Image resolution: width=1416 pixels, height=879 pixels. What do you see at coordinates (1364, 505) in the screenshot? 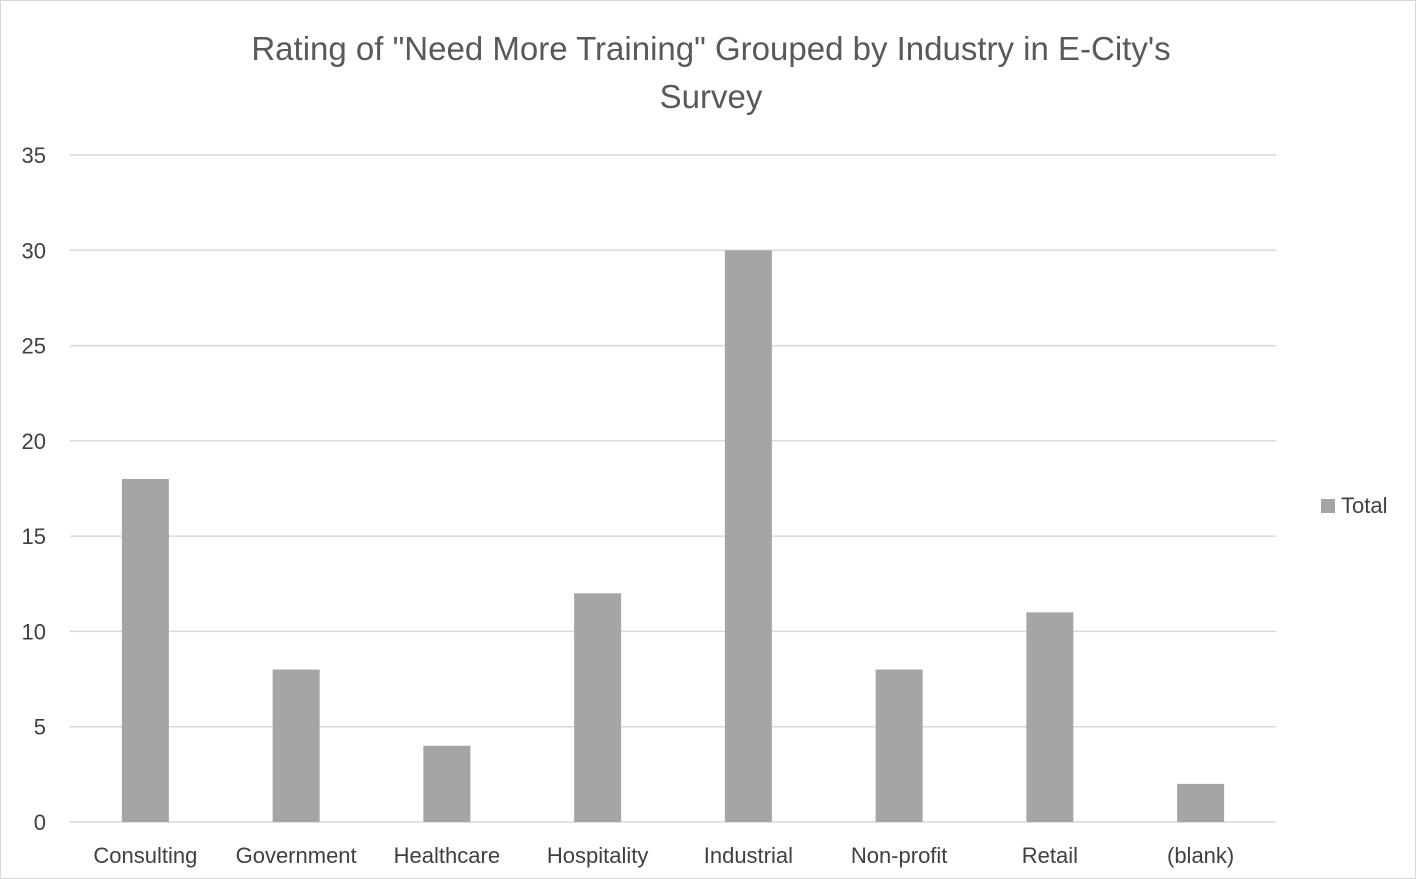
I see `legend-label-total: Total` at bounding box center [1364, 505].